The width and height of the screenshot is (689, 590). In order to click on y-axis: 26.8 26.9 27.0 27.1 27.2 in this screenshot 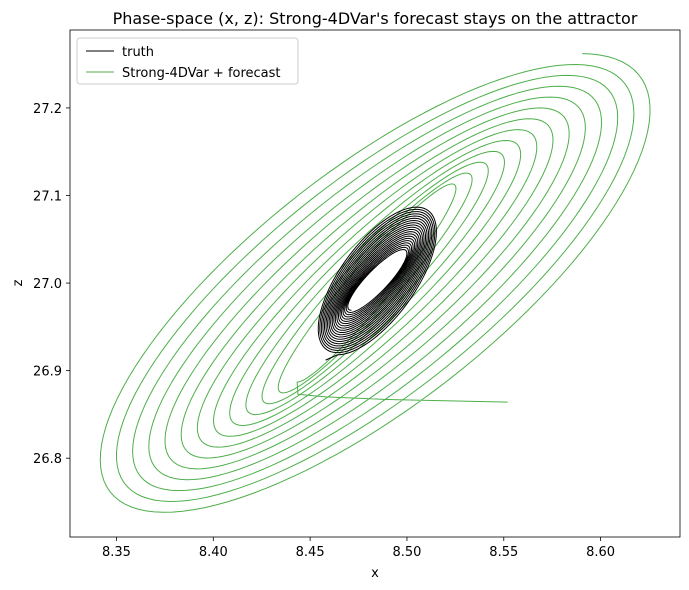, I will do `click(51, 284)`.